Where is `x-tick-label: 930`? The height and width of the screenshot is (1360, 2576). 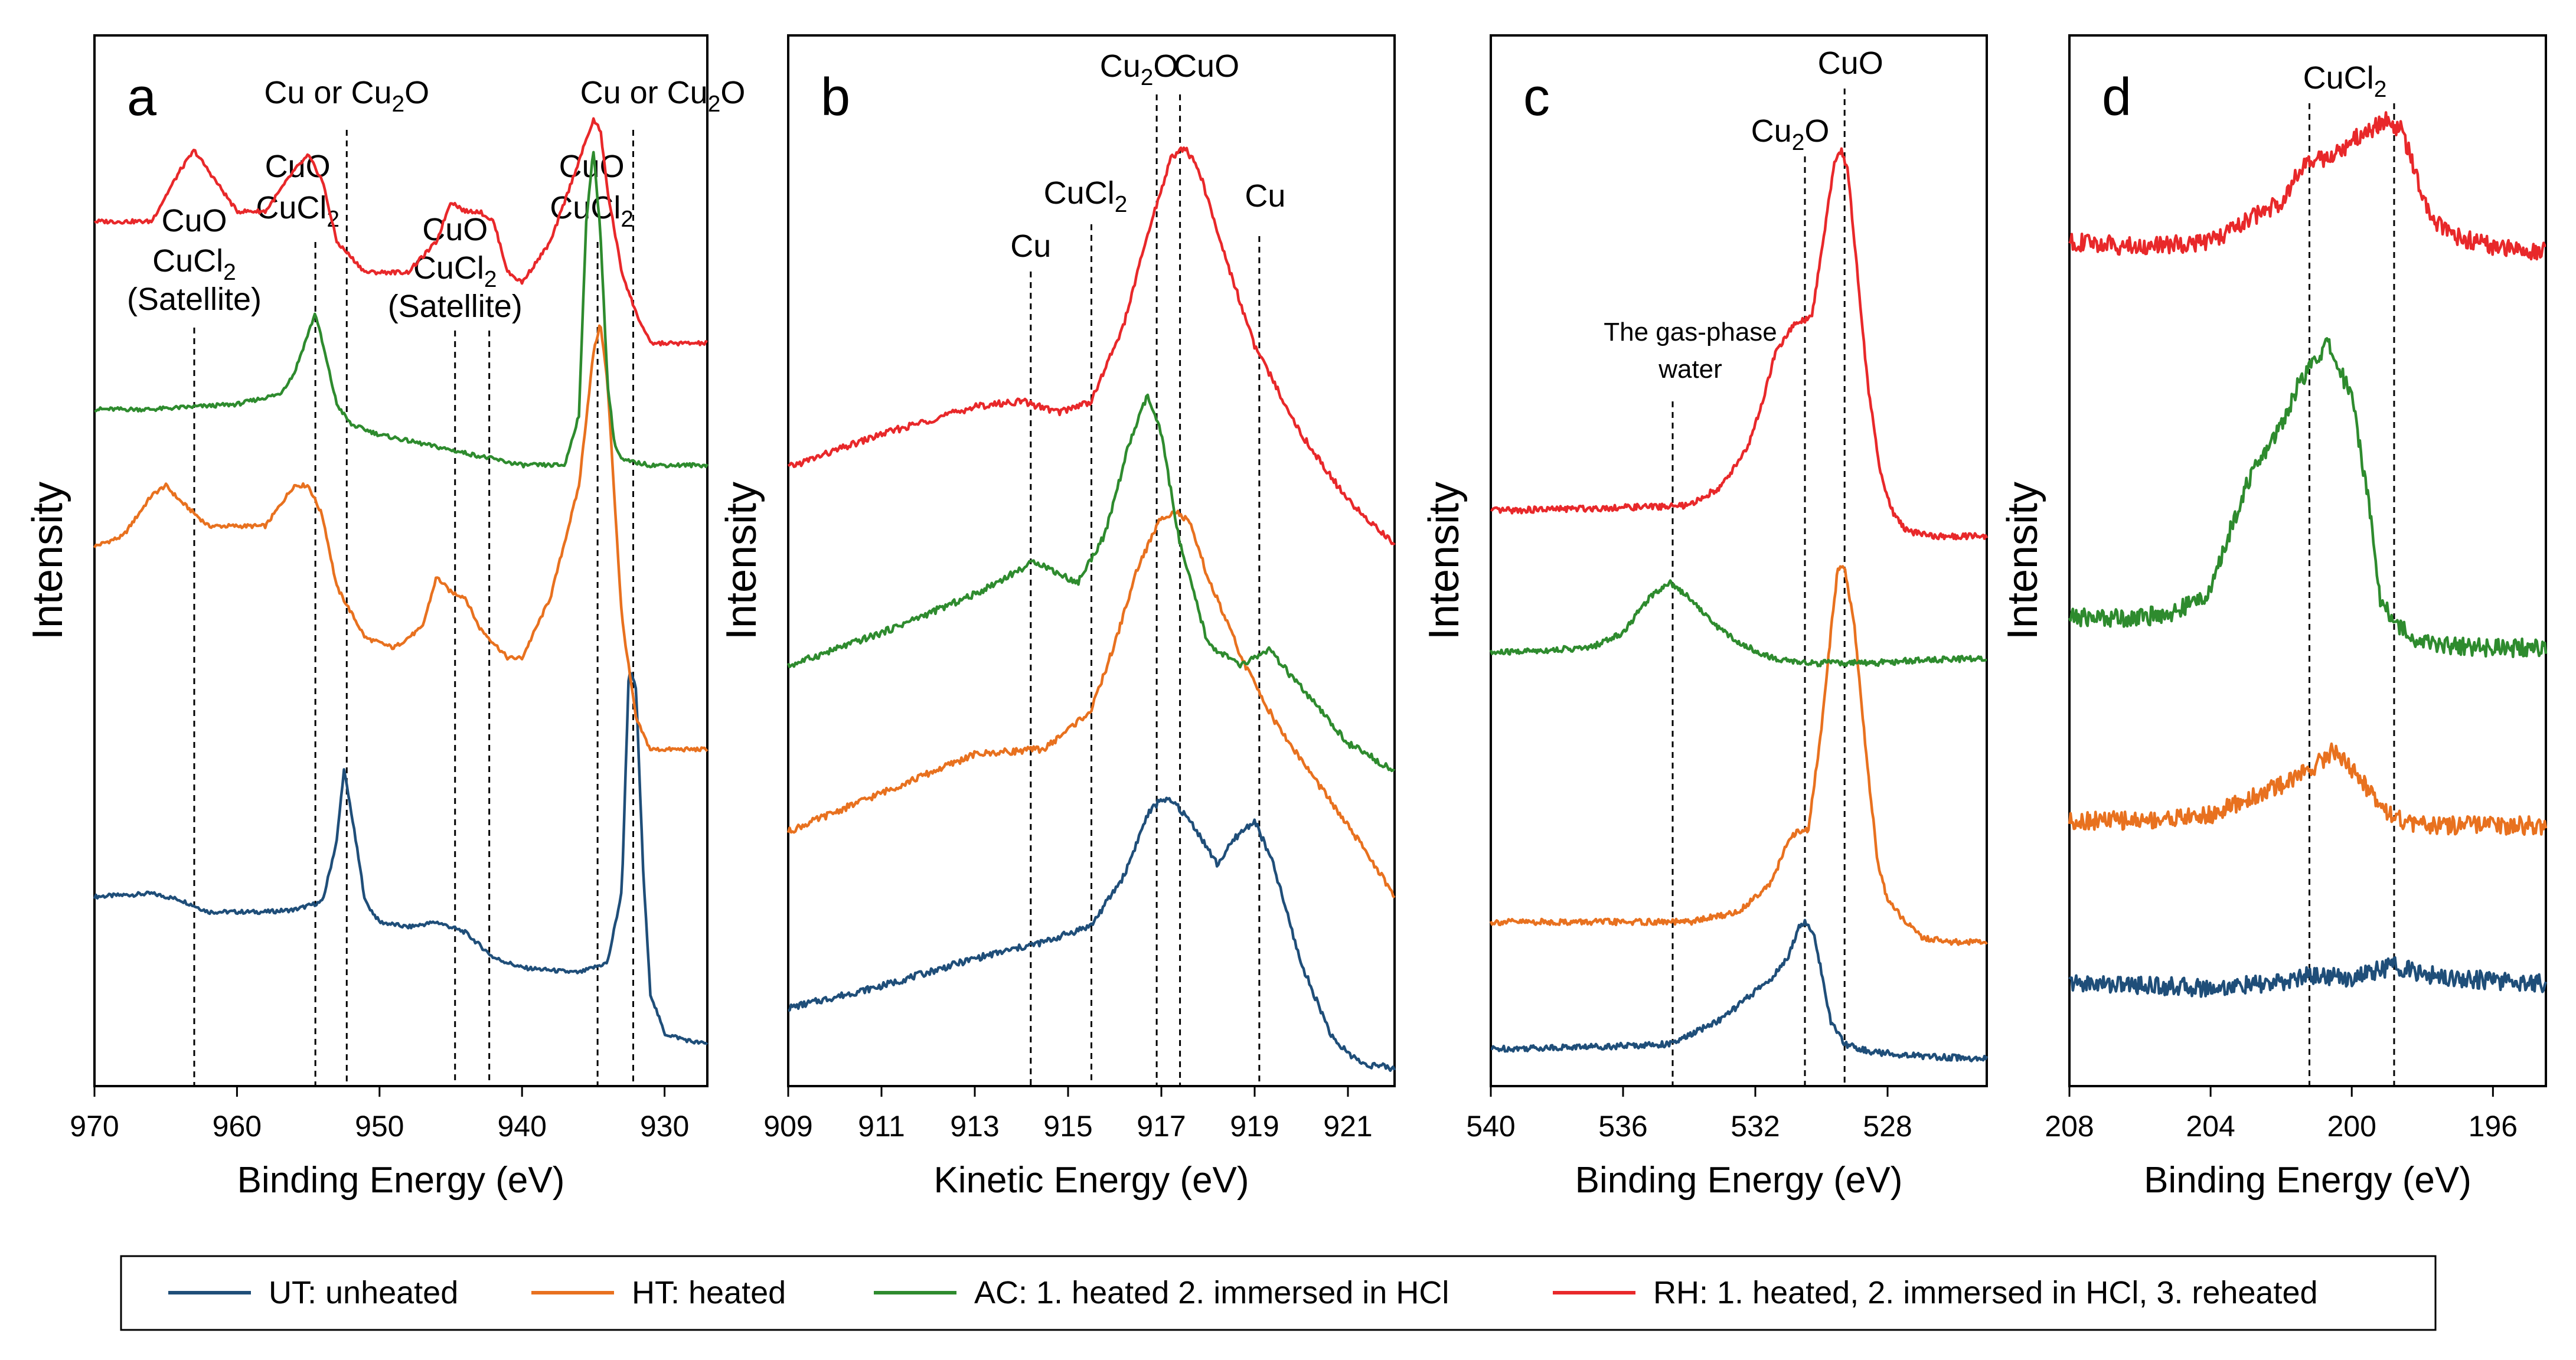 x-tick-label: 930 is located at coordinates (664, 1126).